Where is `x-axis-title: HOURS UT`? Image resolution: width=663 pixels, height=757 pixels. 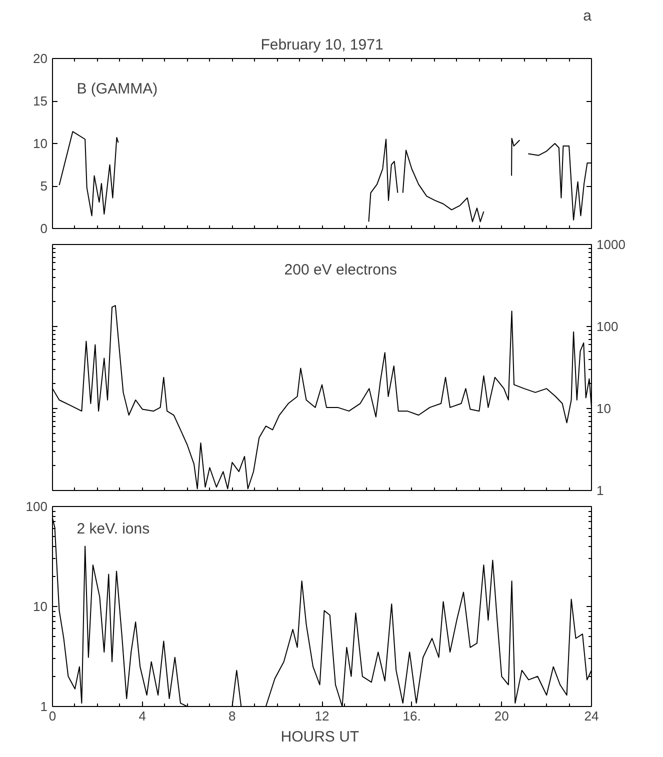
x-axis-title: HOURS UT is located at coordinates (320, 737).